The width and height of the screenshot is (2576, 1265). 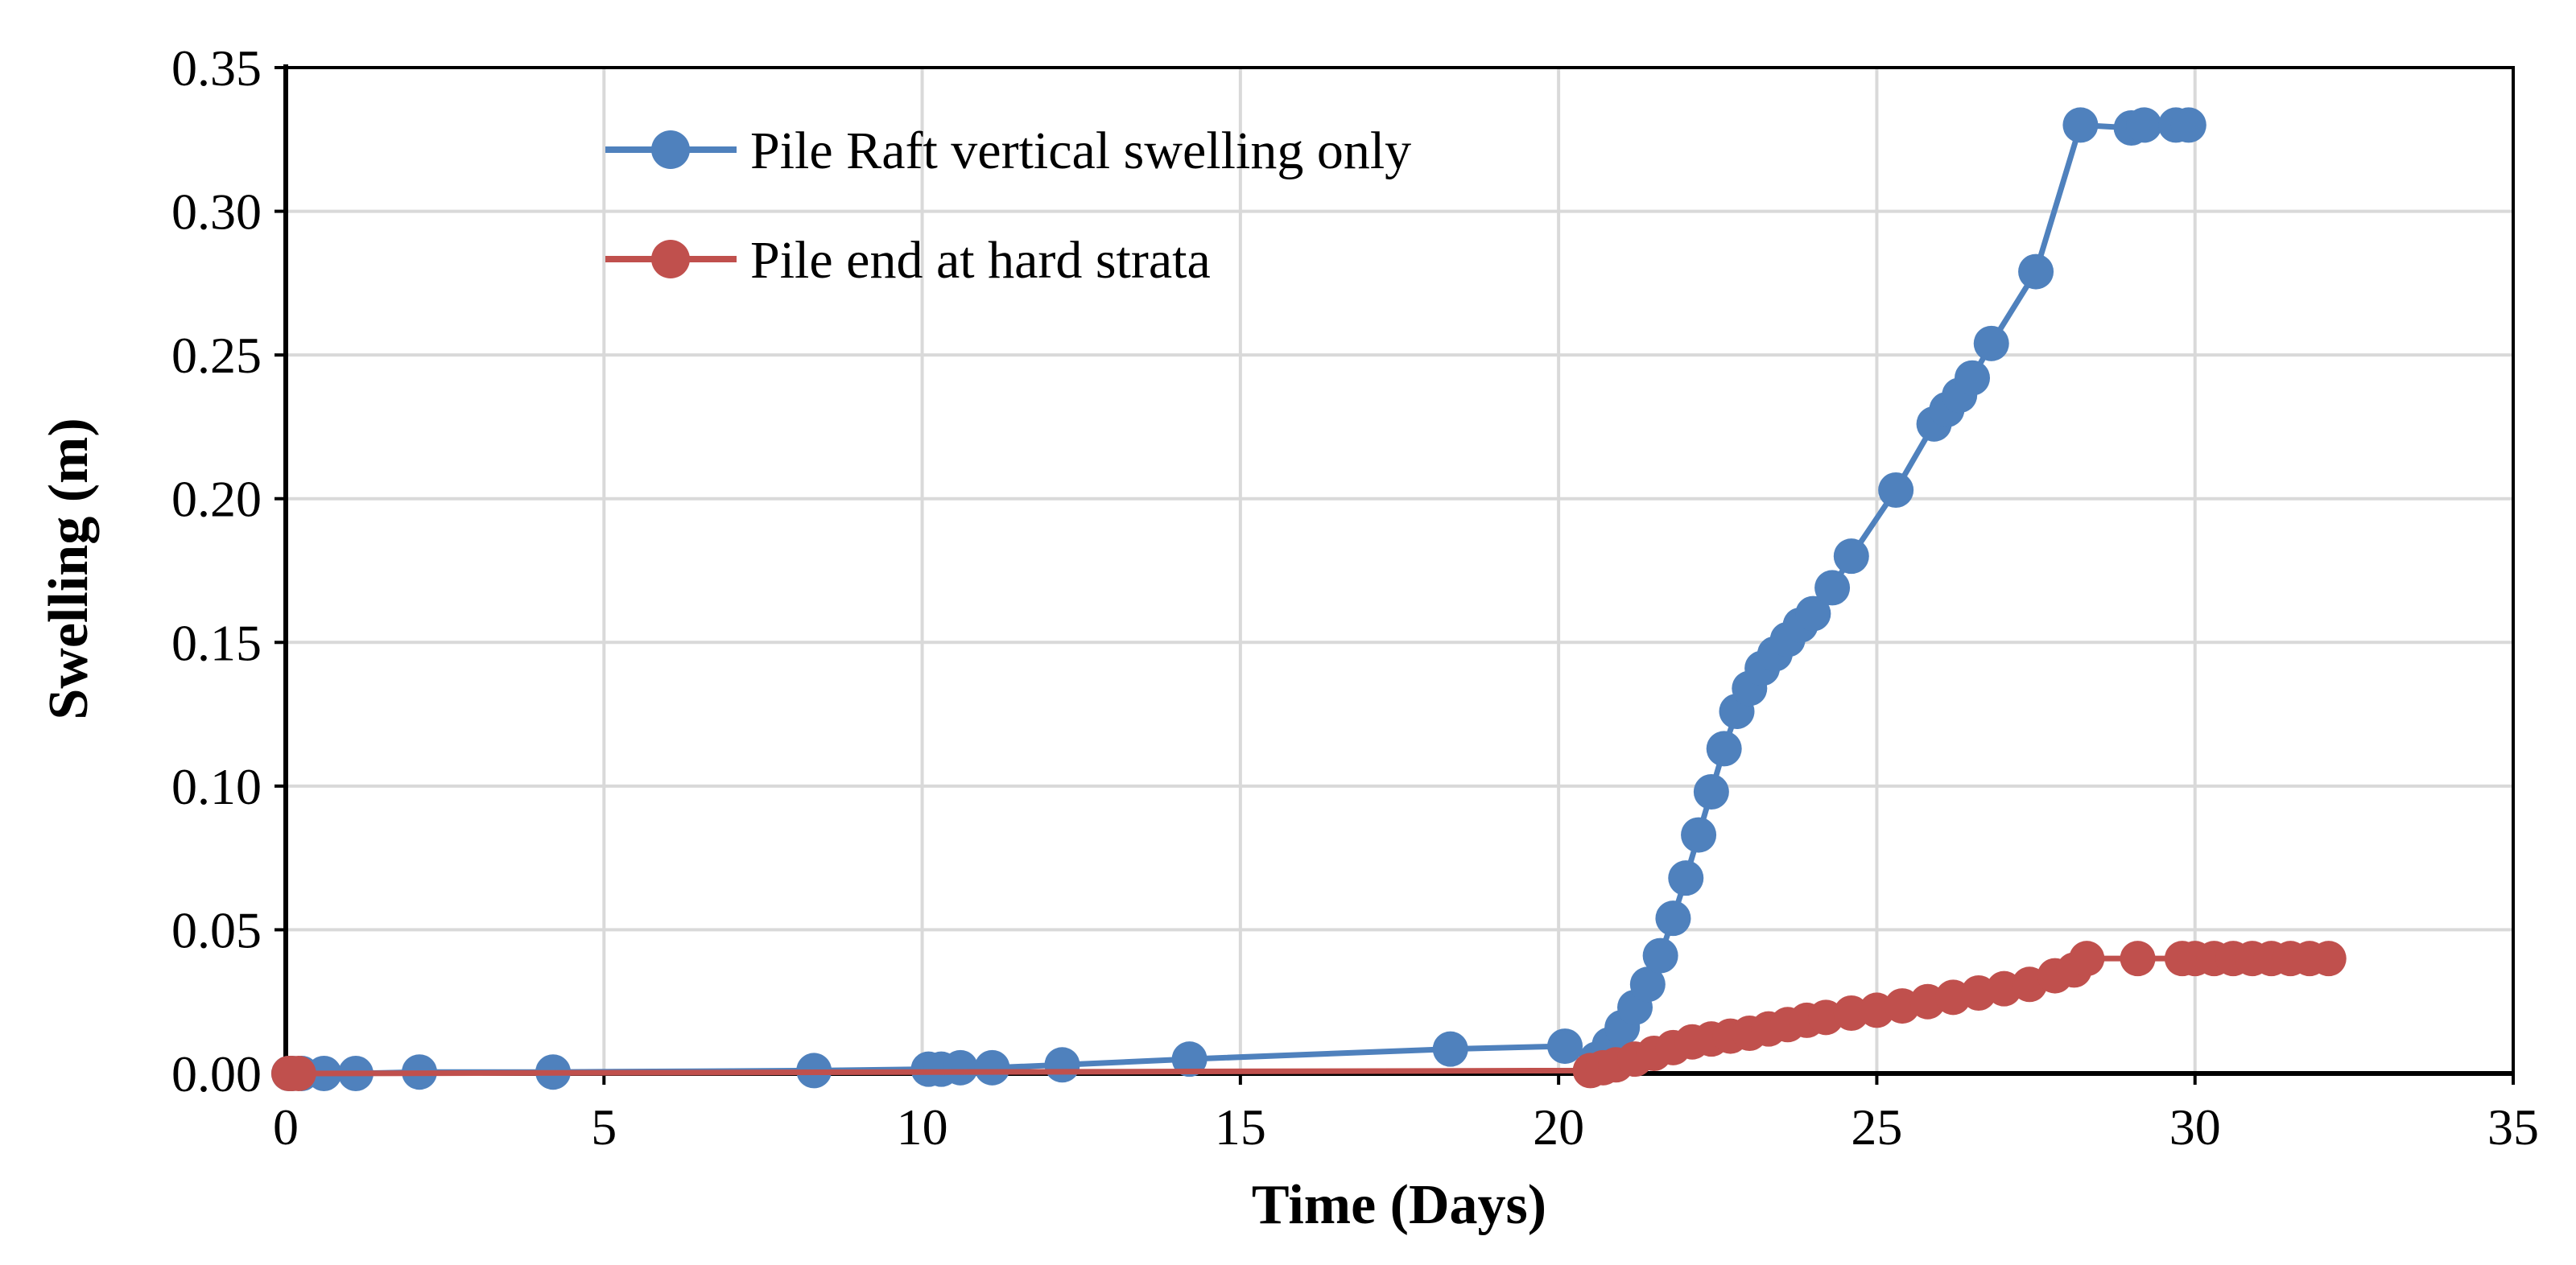 What do you see at coordinates (923, 1127) in the screenshot?
I see `x-tick-label: 10` at bounding box center [923, 1127].